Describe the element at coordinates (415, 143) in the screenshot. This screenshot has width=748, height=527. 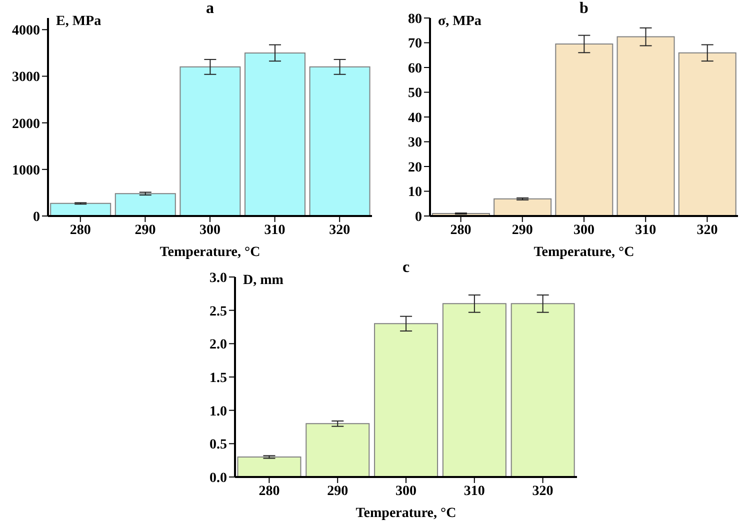
I see `y-tick-label: 30` at that location.